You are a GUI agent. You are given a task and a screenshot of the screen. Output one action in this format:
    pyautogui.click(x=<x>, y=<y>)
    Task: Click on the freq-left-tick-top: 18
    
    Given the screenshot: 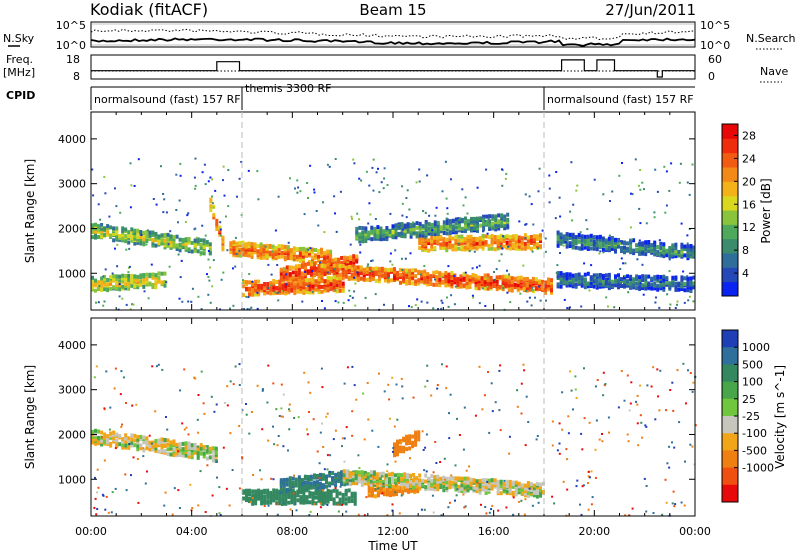 What is the action you would take?
    pyautogui.click(x=73, y=59)
    